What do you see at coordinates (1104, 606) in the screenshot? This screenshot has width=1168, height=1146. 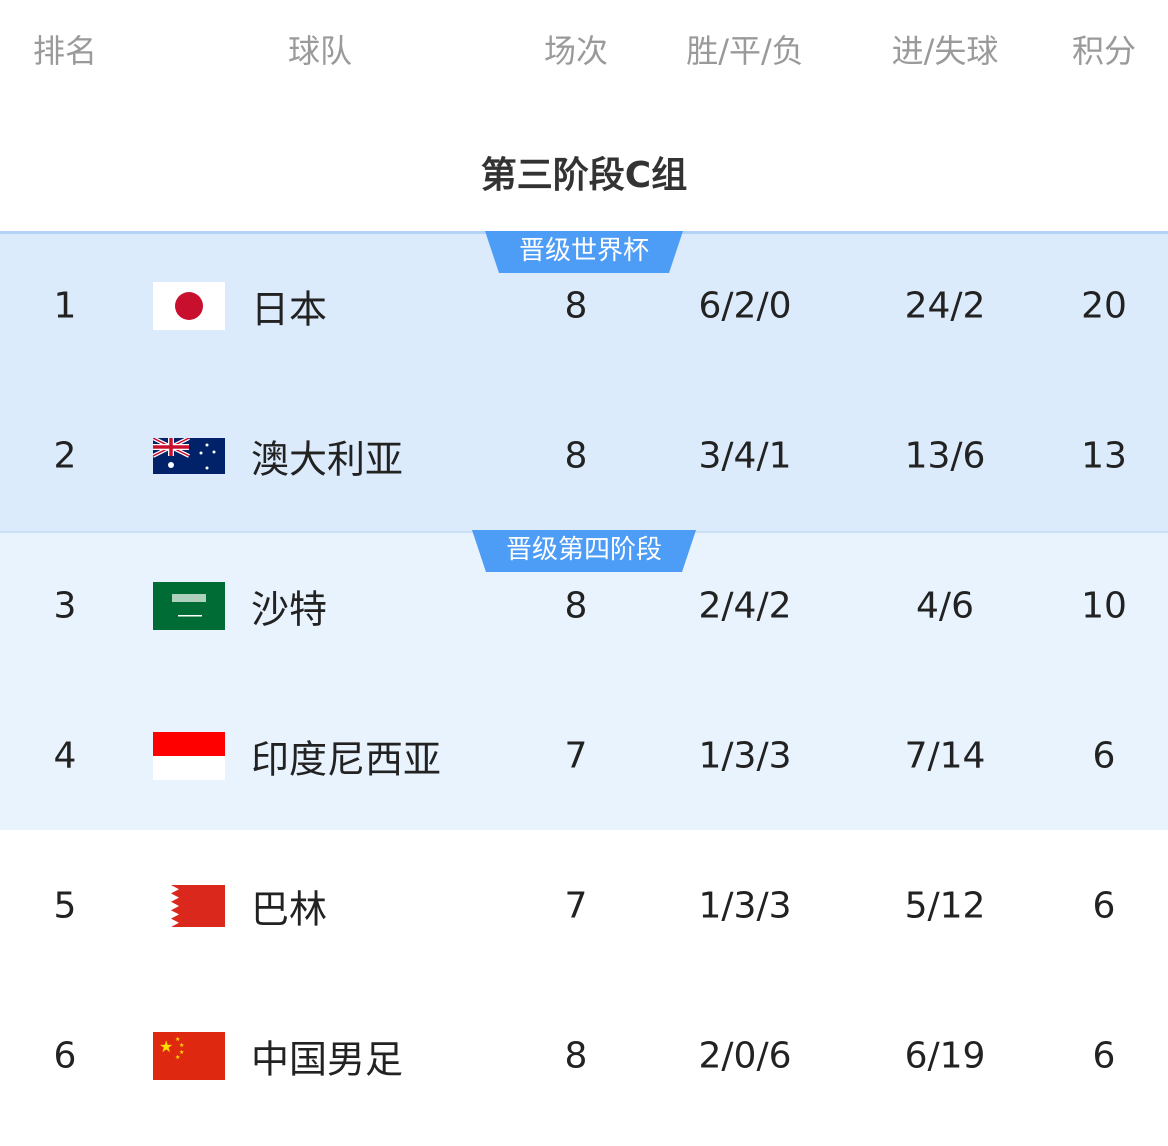 I see `points-cell: 10` at bounding box center [1104, 606].